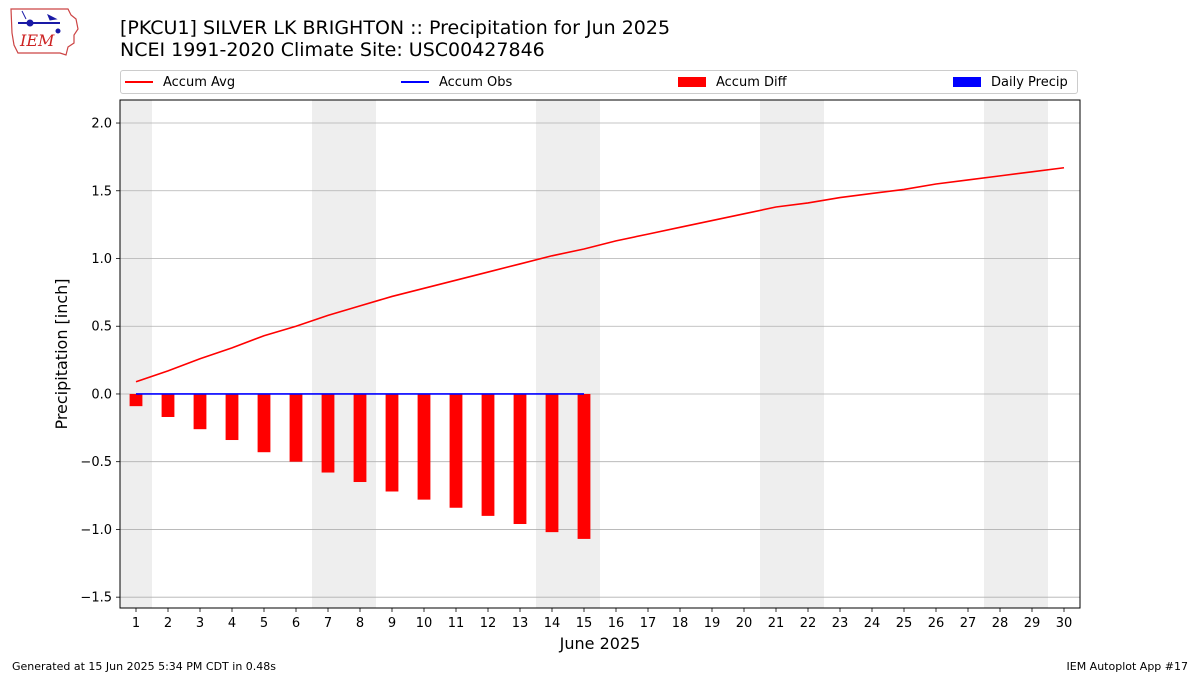  What do you see at coordinates (96, 598) in the screenshot?
I see `y-tick-label: −1.5` at bounding box center [96, 598].